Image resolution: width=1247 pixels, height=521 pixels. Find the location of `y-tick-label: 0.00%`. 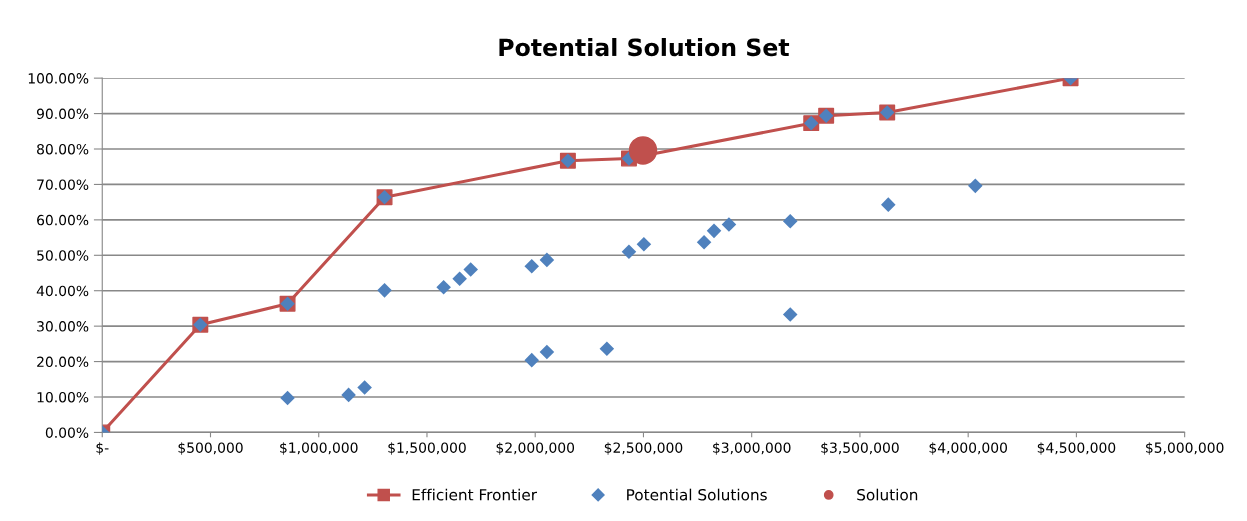

y-tick-label: 0.00% is located at coordinates (67, 432).